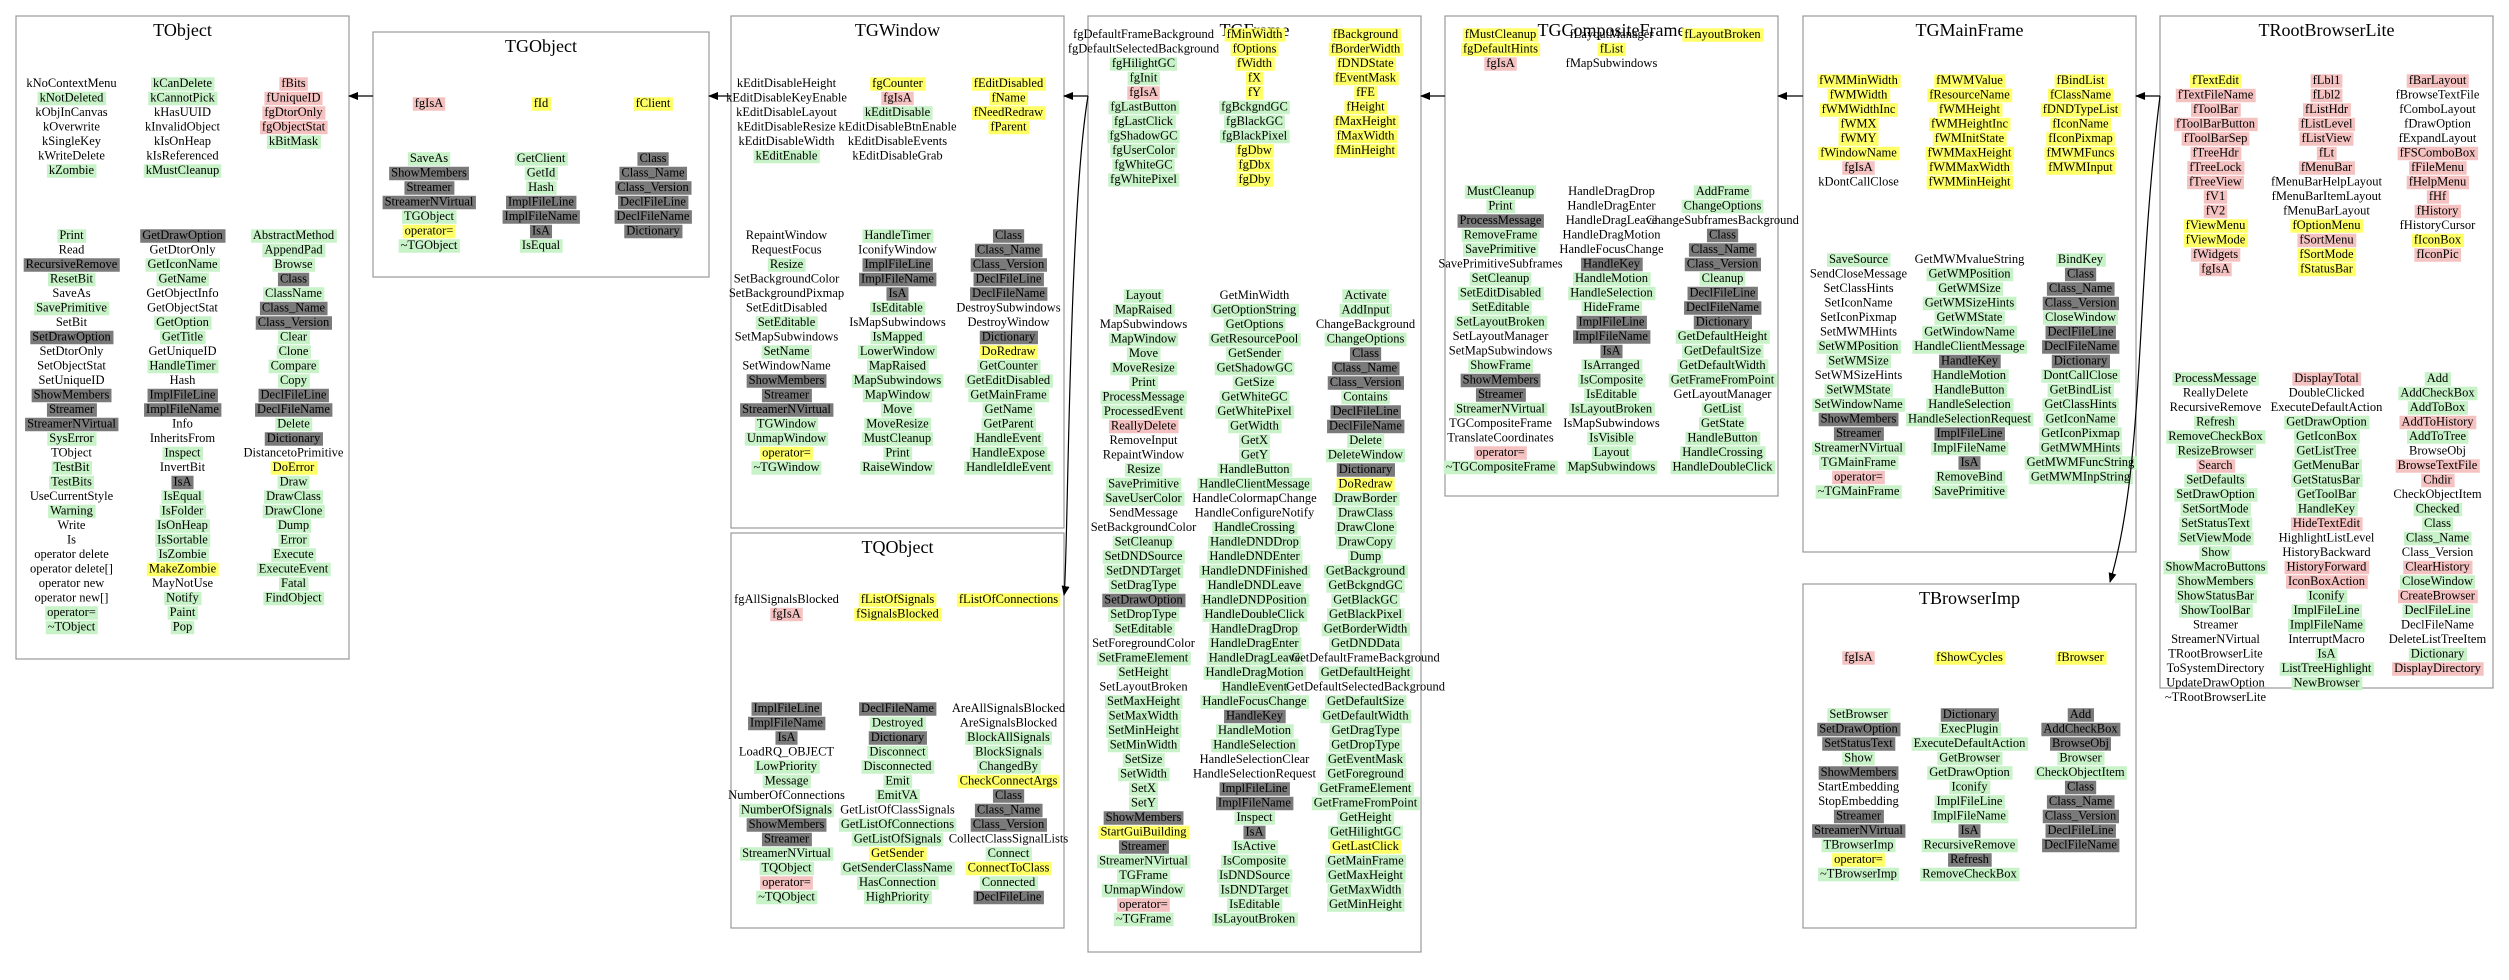 The height and width of the screenshot is (980, 2509). What do you see at coordinates (1255, 34) in the screenshot?
I see `member: fMinWidth` at bounding box center [1255, 34].